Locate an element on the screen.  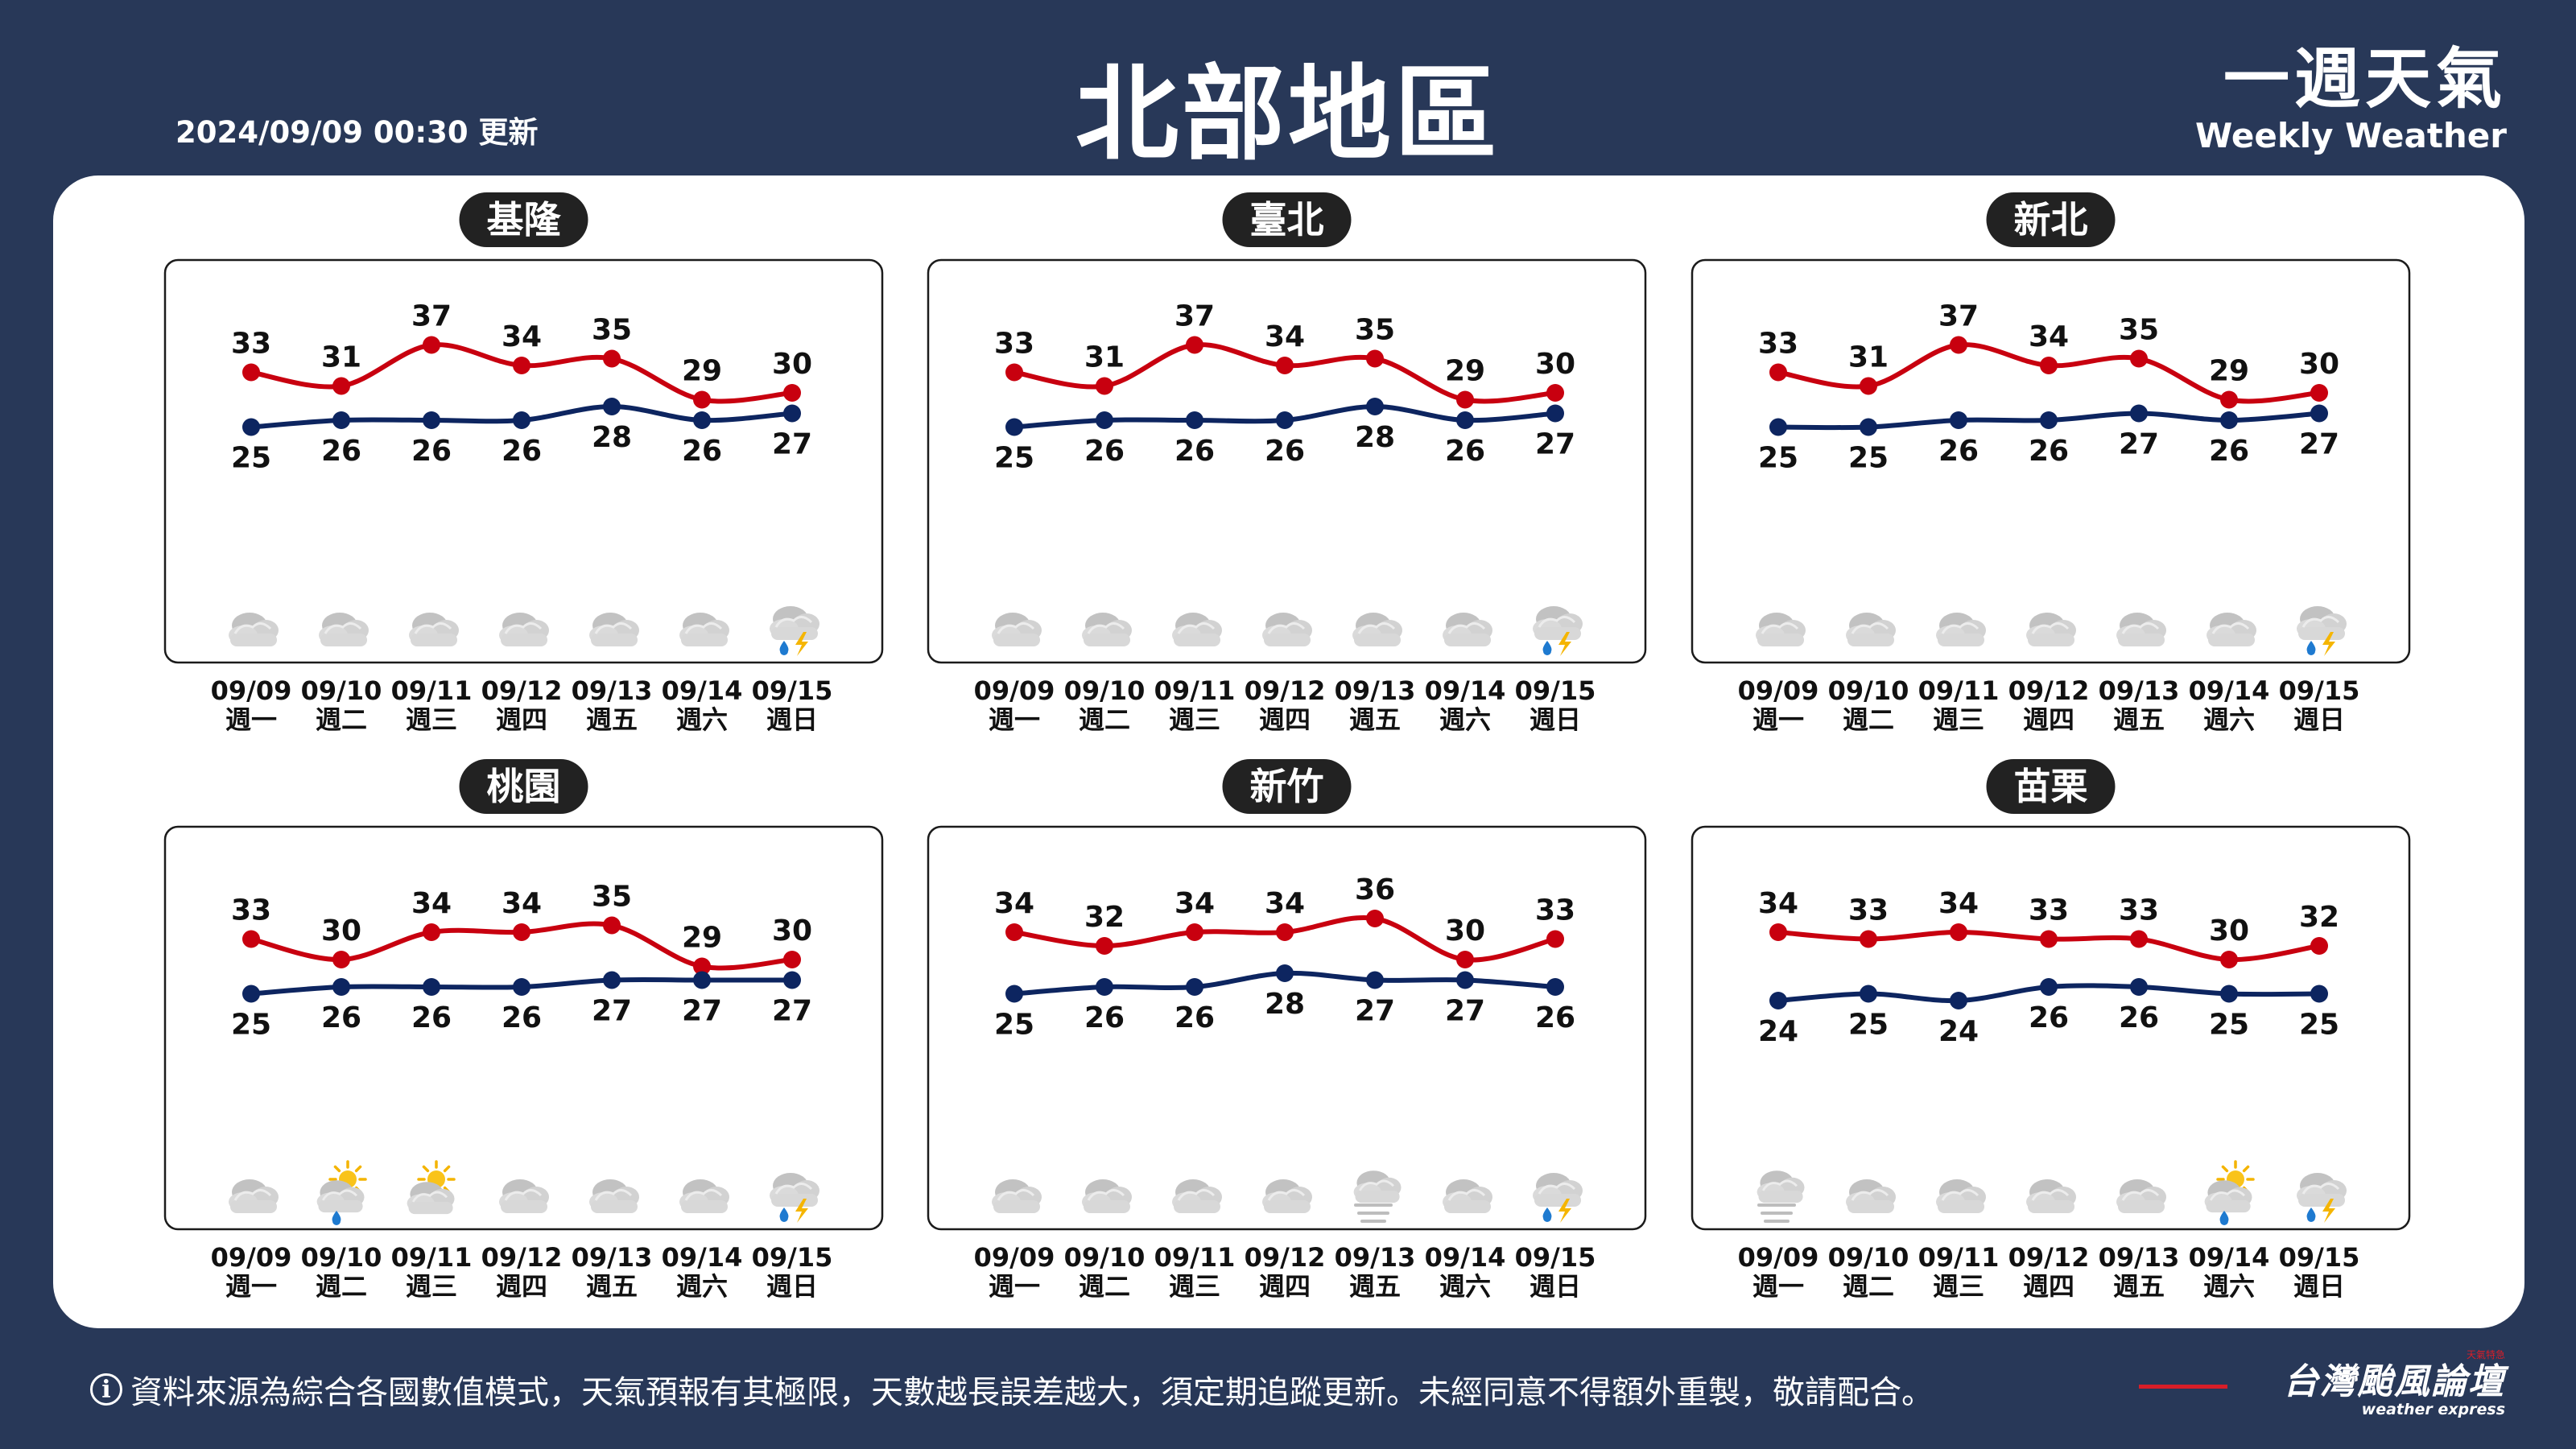
rain-drop is located at coordinates (784, 1215).